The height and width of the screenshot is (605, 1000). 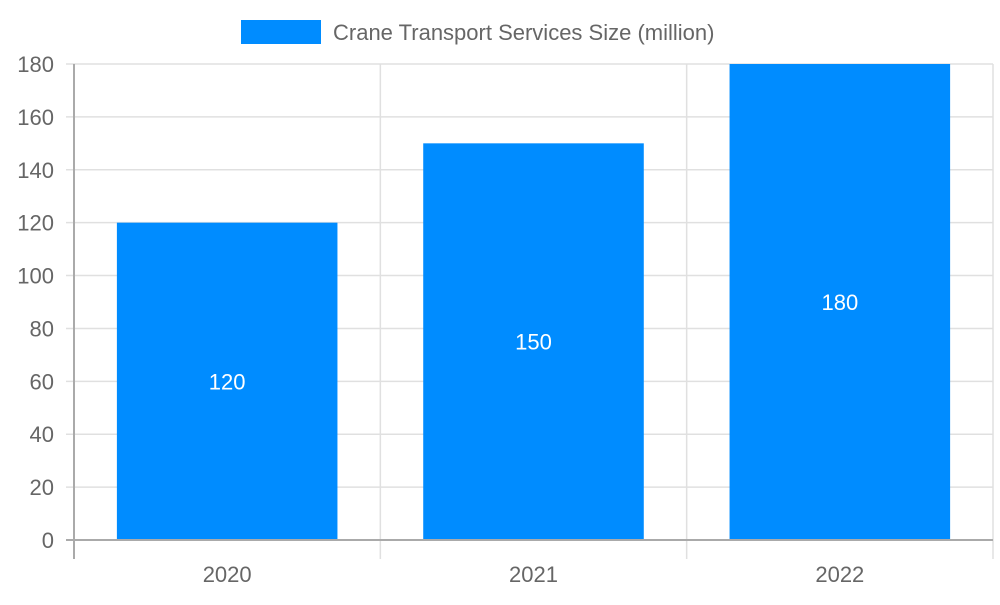 I want to click on y-tick-label: 140, so click(x=35, y=170).